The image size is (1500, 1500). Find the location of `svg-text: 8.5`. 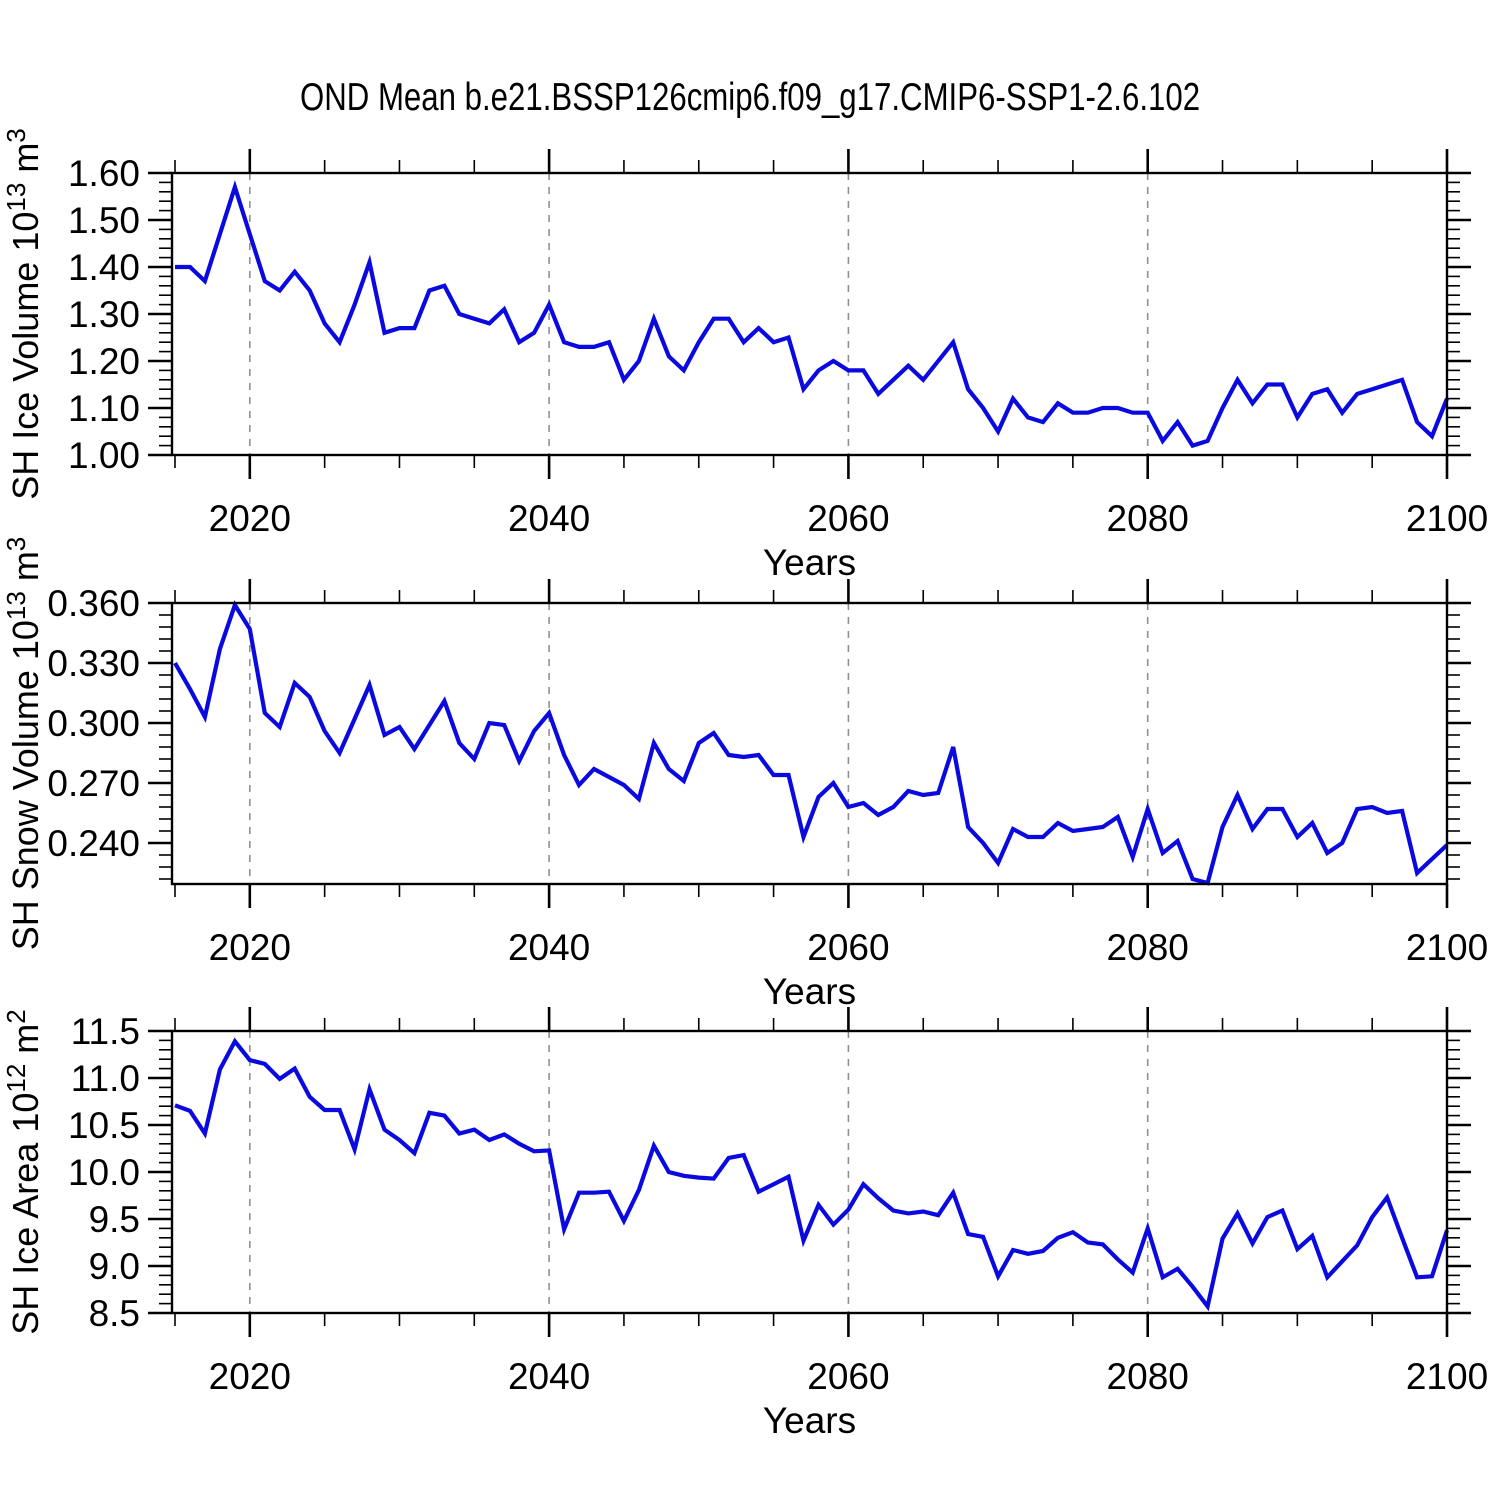

svg-text: 8.5 is located at coordinates (114, 1313).